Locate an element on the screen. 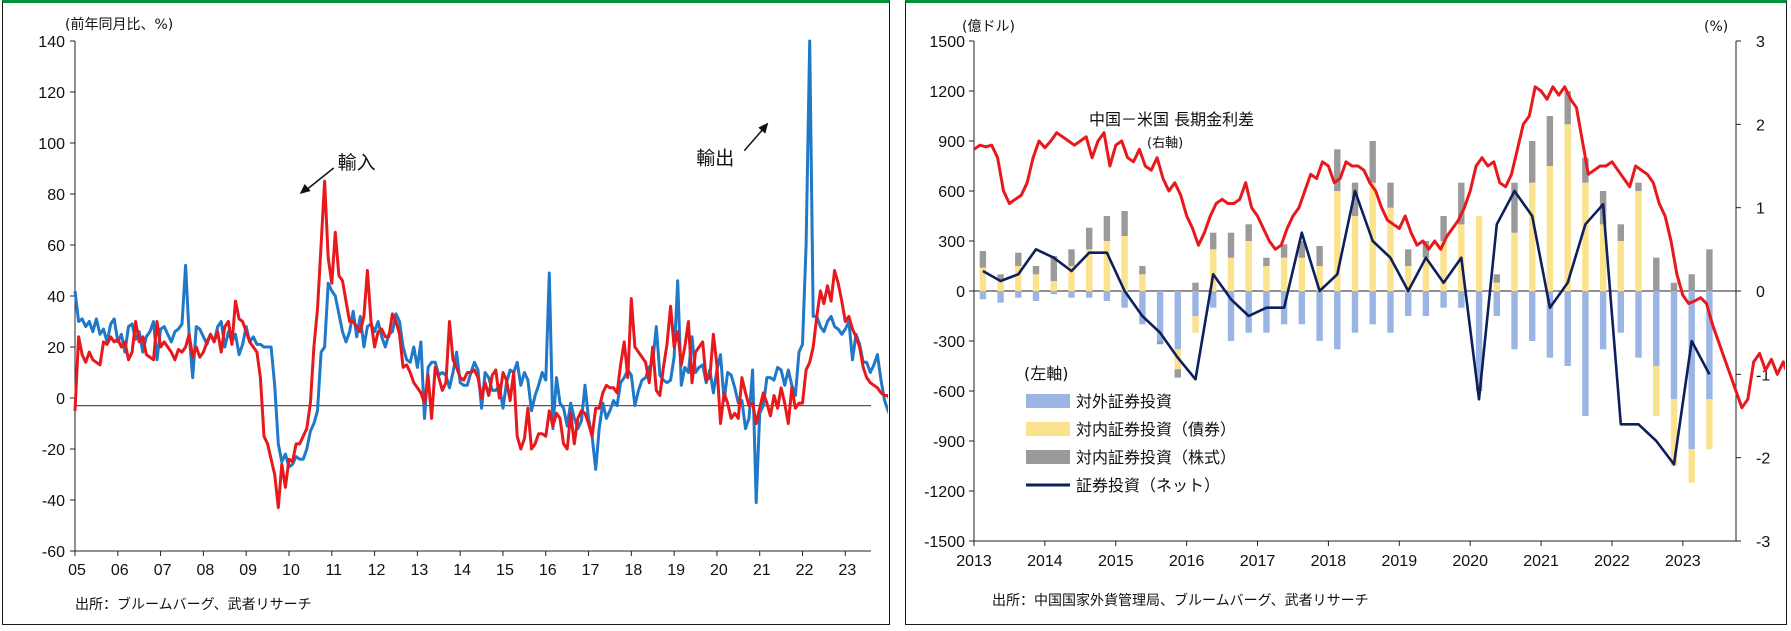 The width and height of the screenshot is (1791, 631). x-tick-label: 13 is located at coordinates (419, 570).